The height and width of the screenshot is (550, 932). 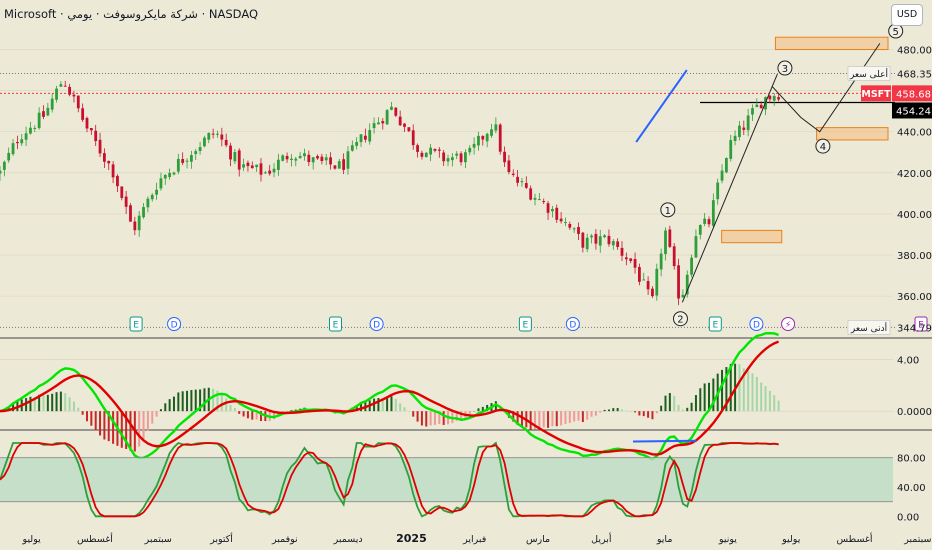 What do you see at coordinates (831, 43) in the screenshot?
I see `target-zone` at bounding box center [831, 43].